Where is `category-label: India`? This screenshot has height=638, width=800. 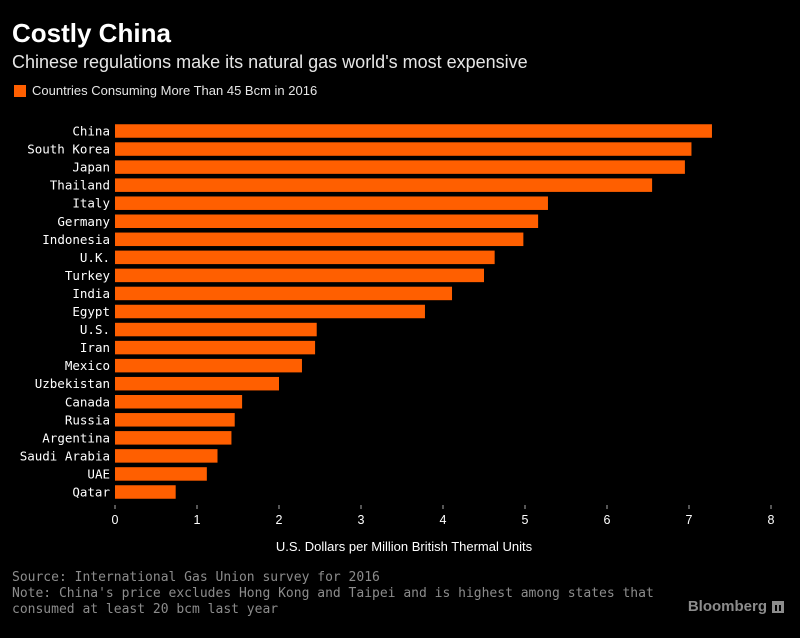 category-label: India is located at coordinates (91, 293).